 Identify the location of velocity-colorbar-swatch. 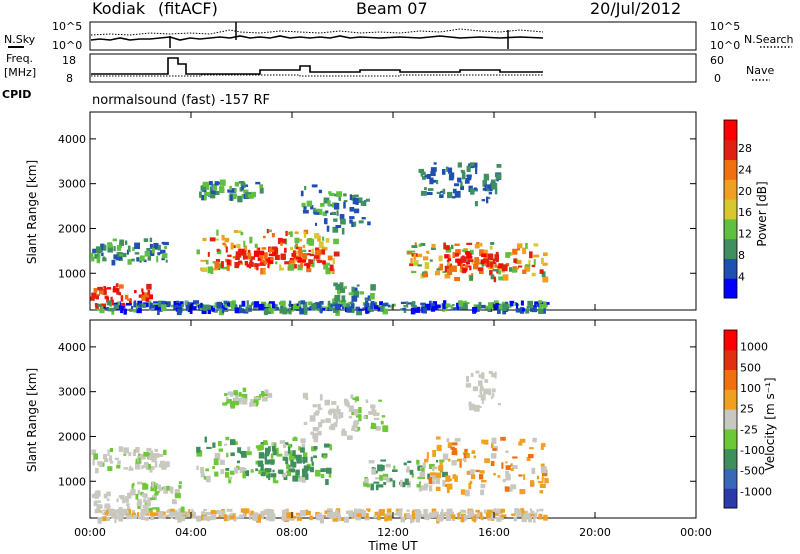
(730, 340).